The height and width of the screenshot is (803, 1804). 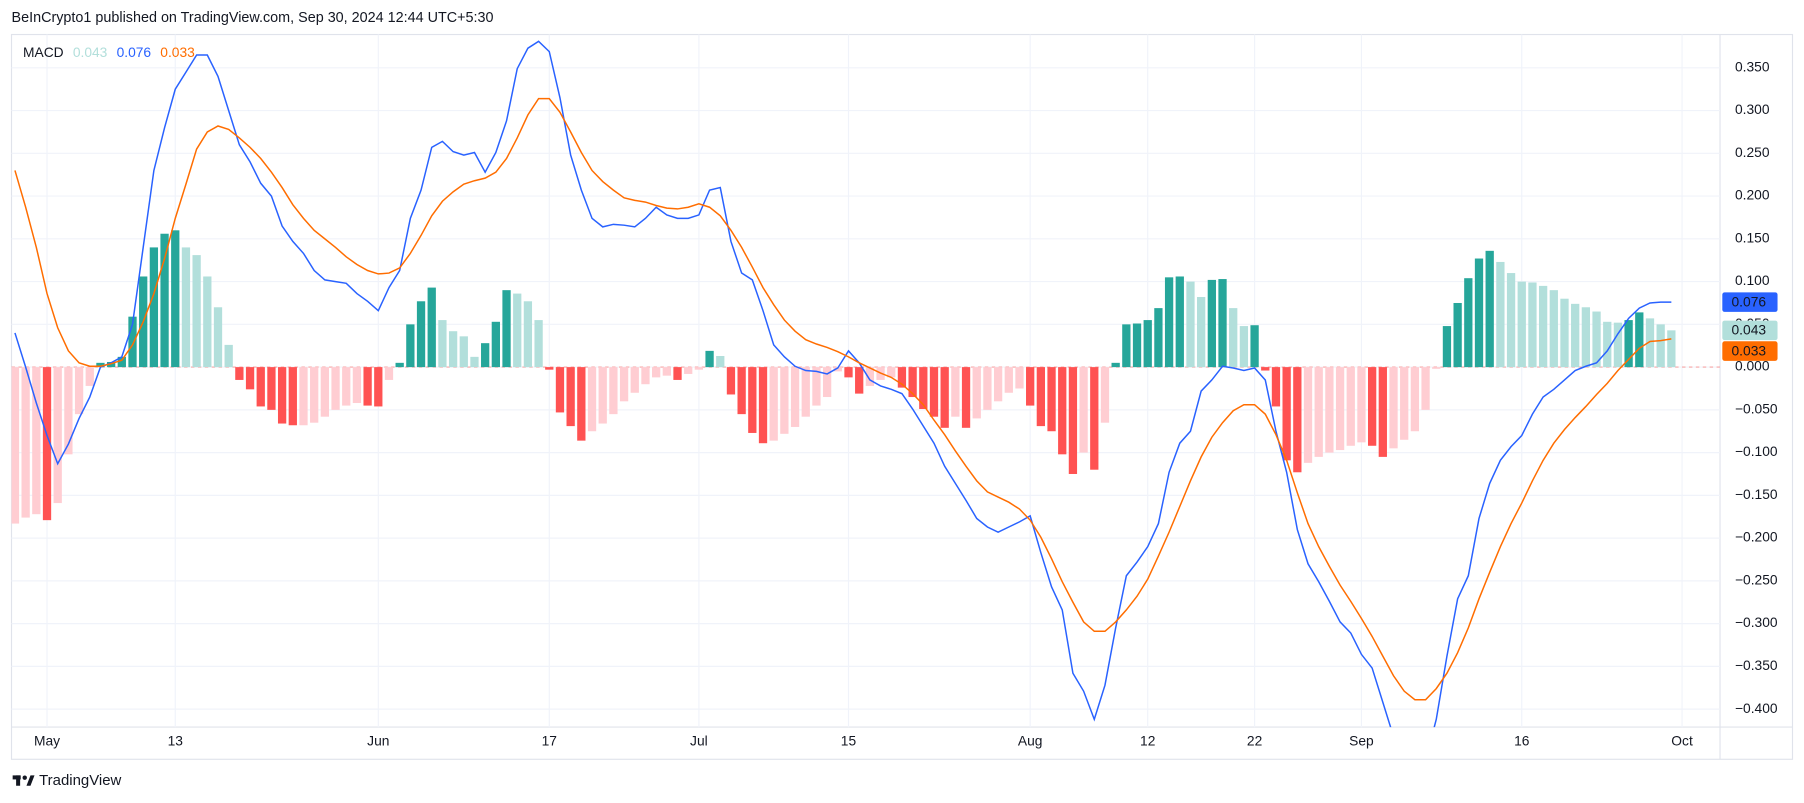 I want to click on y-tick-label: 0.300, so click(x=1752, y=109).